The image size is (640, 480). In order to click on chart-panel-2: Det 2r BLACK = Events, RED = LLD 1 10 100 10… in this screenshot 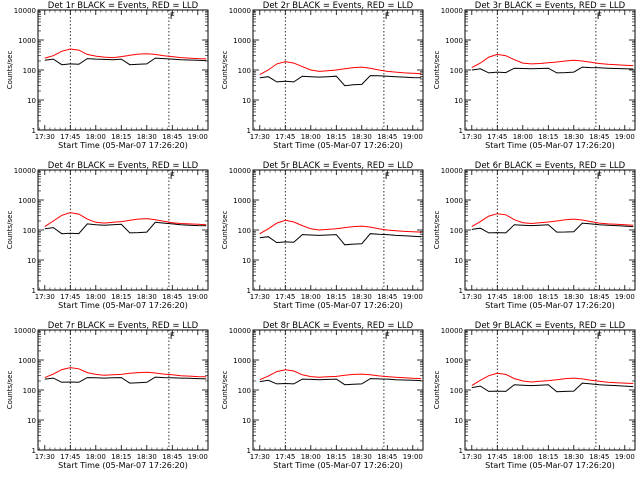, I will do `click(322, 75)`.